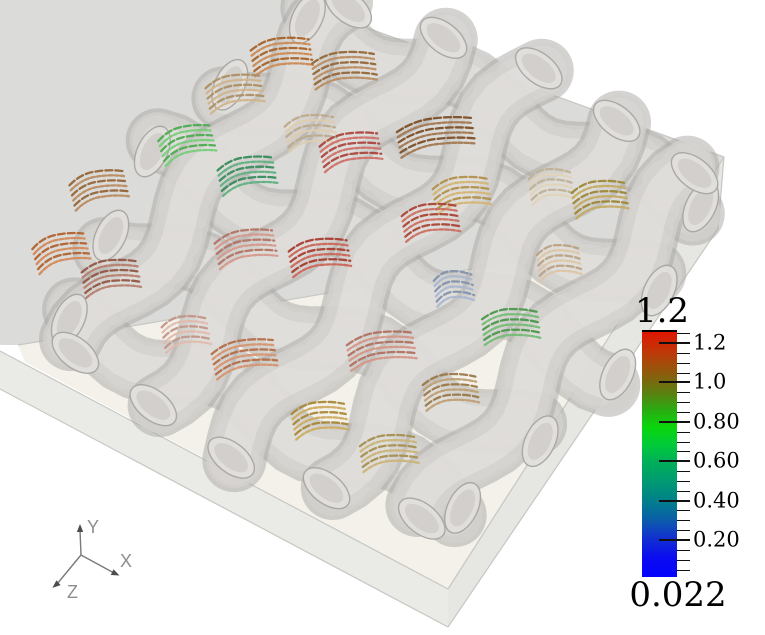 This screenshot has height=635, width=765. I want to click on axis-x-label: X, so click(126, 561).